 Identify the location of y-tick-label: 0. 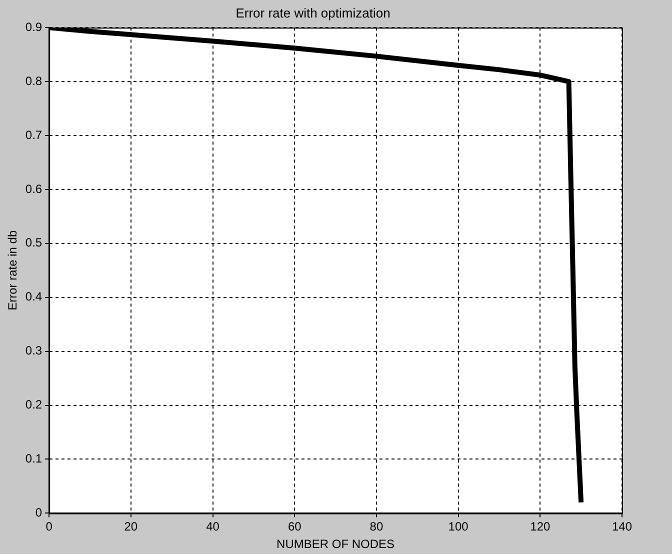
(38, 513).